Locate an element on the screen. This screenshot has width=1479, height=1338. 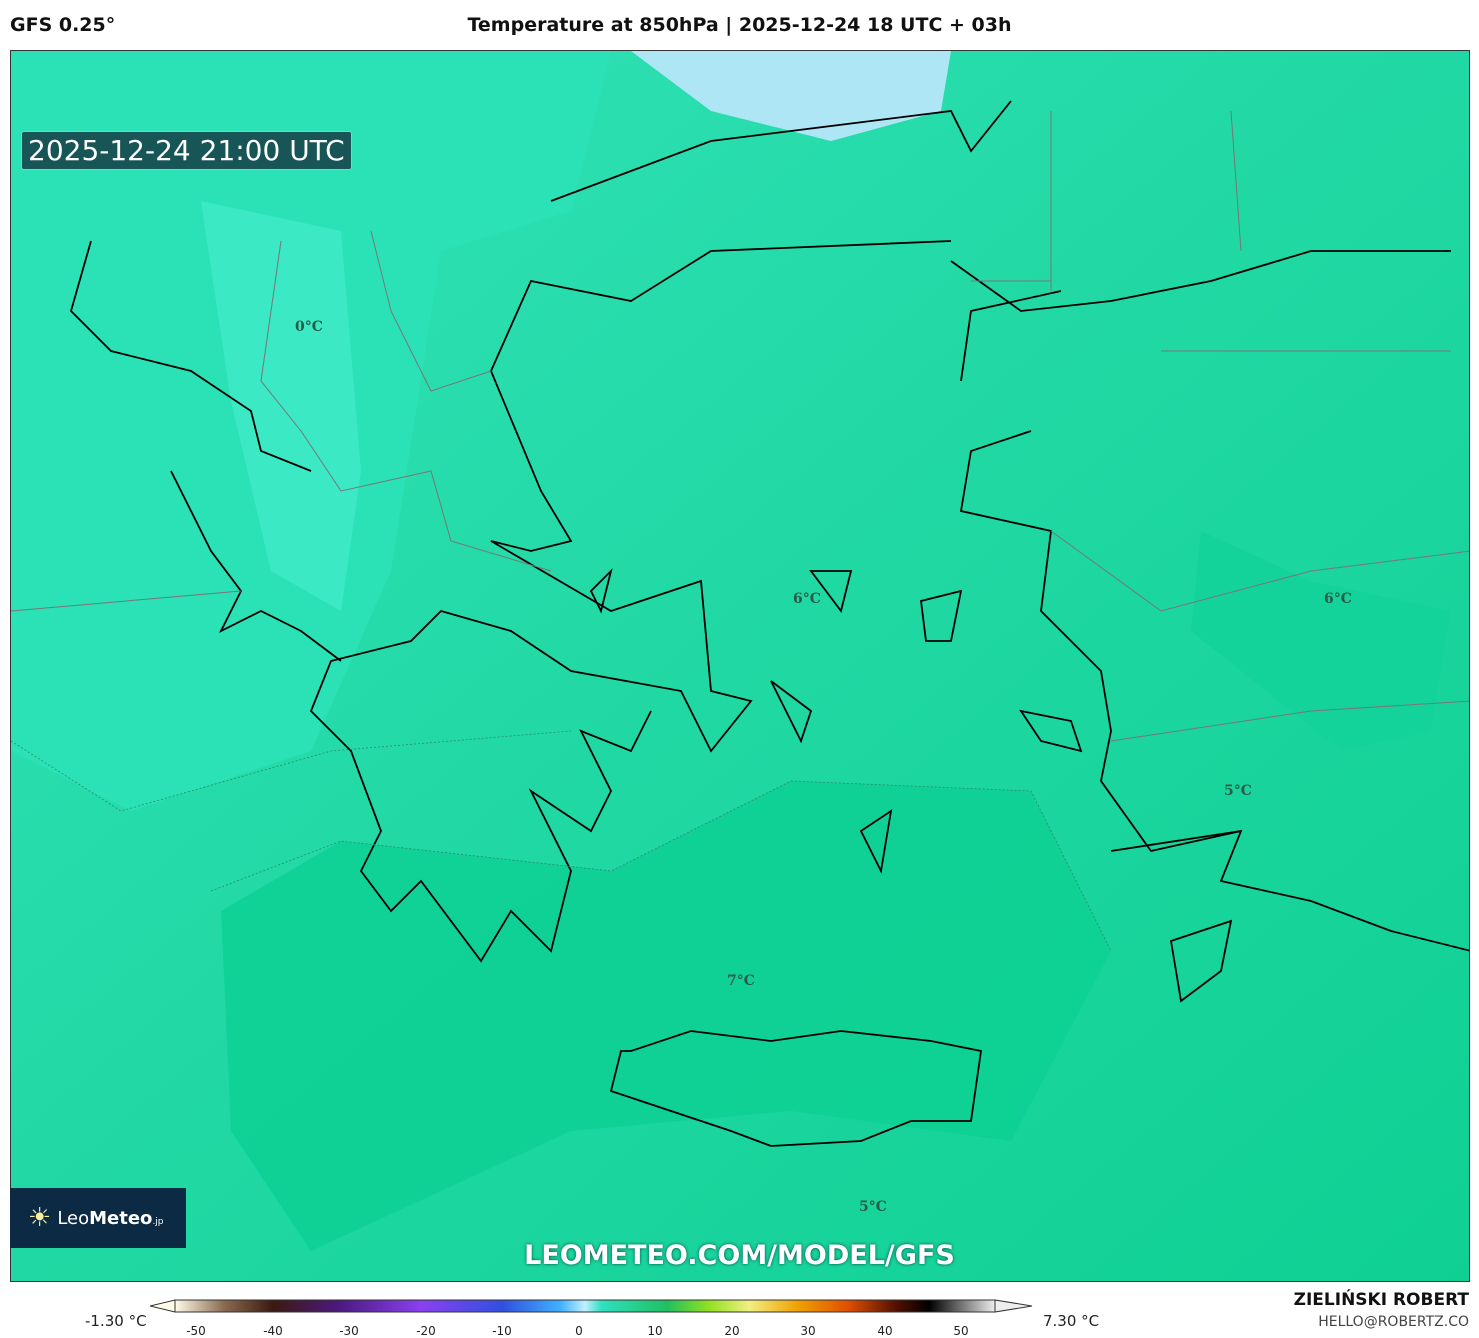
logo-suffix: .jp is located at coordinates (158, 1221).